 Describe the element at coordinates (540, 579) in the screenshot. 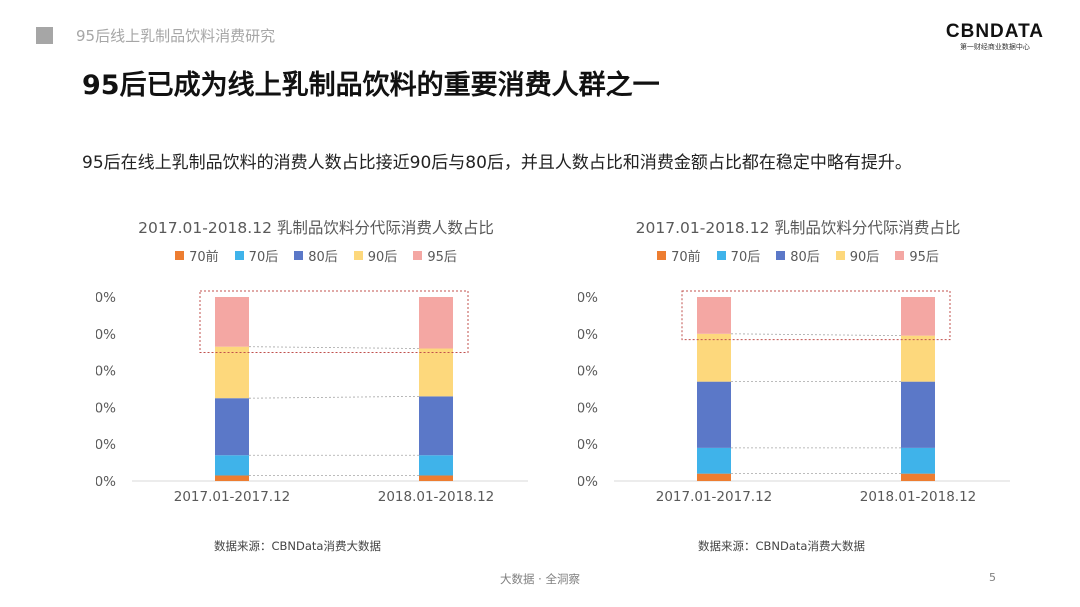

I see `footer-slogan: 大数据 · 全洞察` at that location.